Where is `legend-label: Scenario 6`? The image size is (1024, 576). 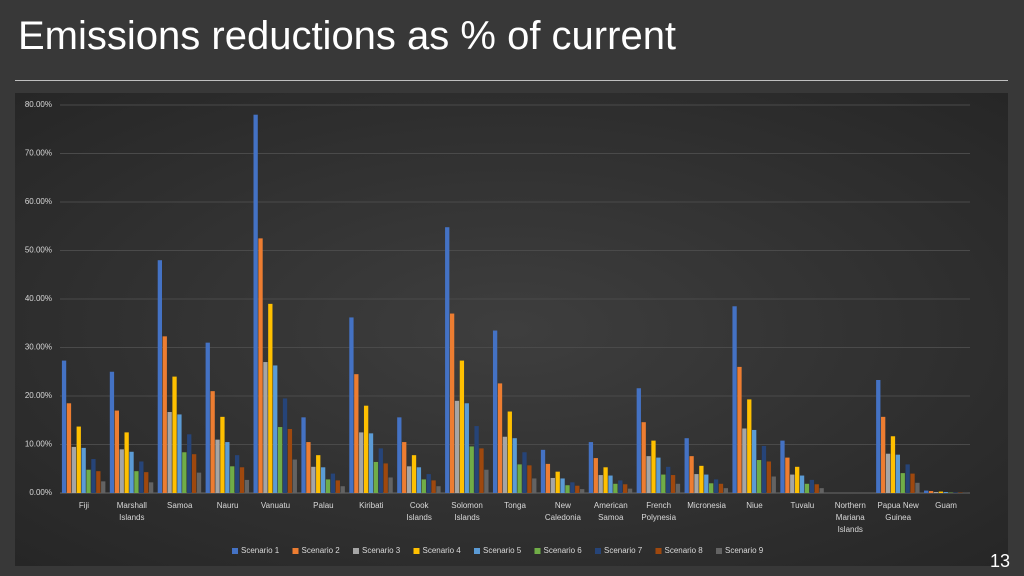 legend-label: Scenario 6 is located at coordinates (563, 550).